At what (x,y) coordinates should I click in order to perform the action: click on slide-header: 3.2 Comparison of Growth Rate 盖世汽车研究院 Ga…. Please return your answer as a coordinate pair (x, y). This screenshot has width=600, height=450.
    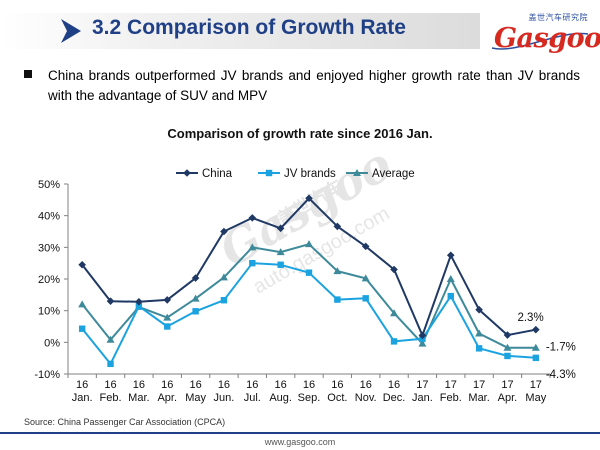
    Looking at the image, I should click on (300, 30).